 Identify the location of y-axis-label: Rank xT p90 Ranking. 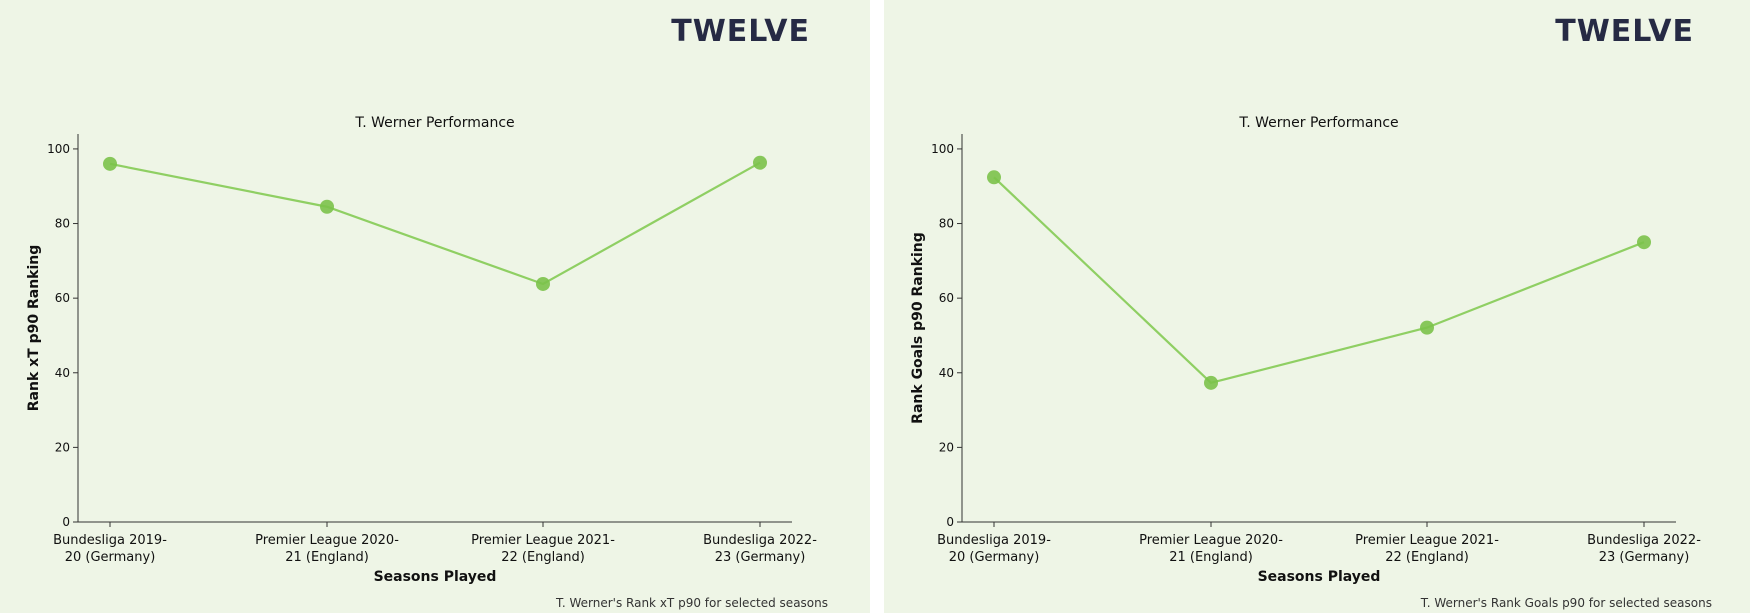
(34, 328).